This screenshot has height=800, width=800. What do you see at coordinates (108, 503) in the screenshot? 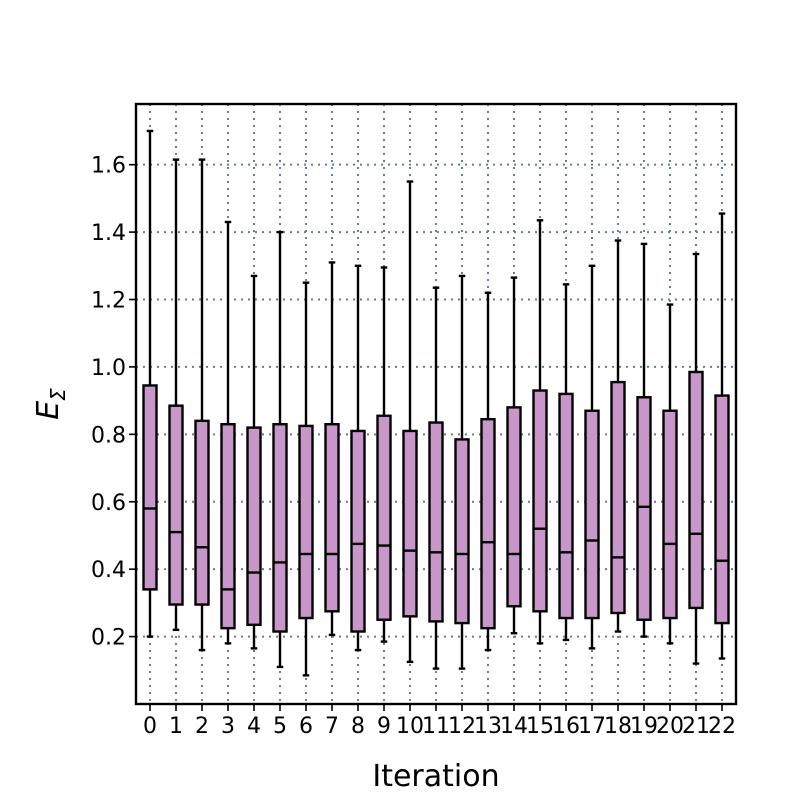
I see `y-tick-label: 0.6` at bounding box center [108, 503].